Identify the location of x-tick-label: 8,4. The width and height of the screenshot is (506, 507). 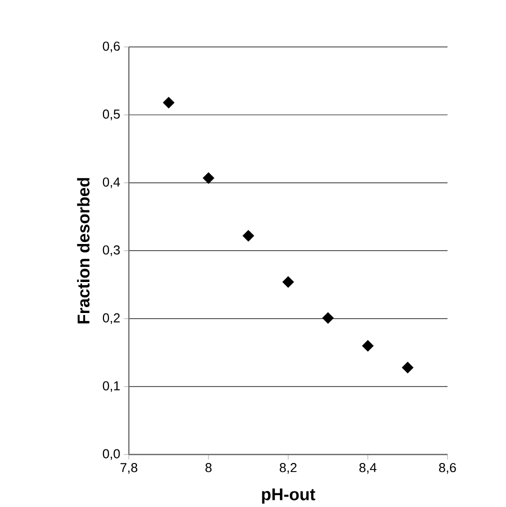
(367, 468).